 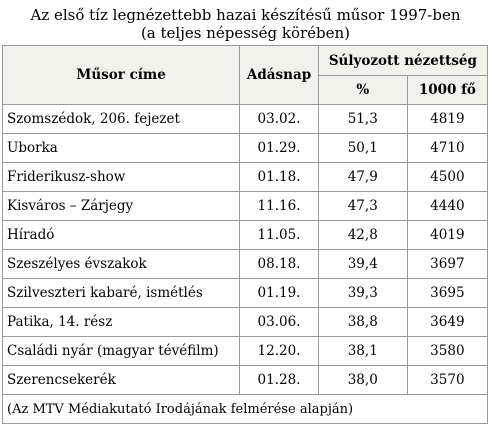 I want to click on cell-percent: 50,1, so click(x=362, y=148).